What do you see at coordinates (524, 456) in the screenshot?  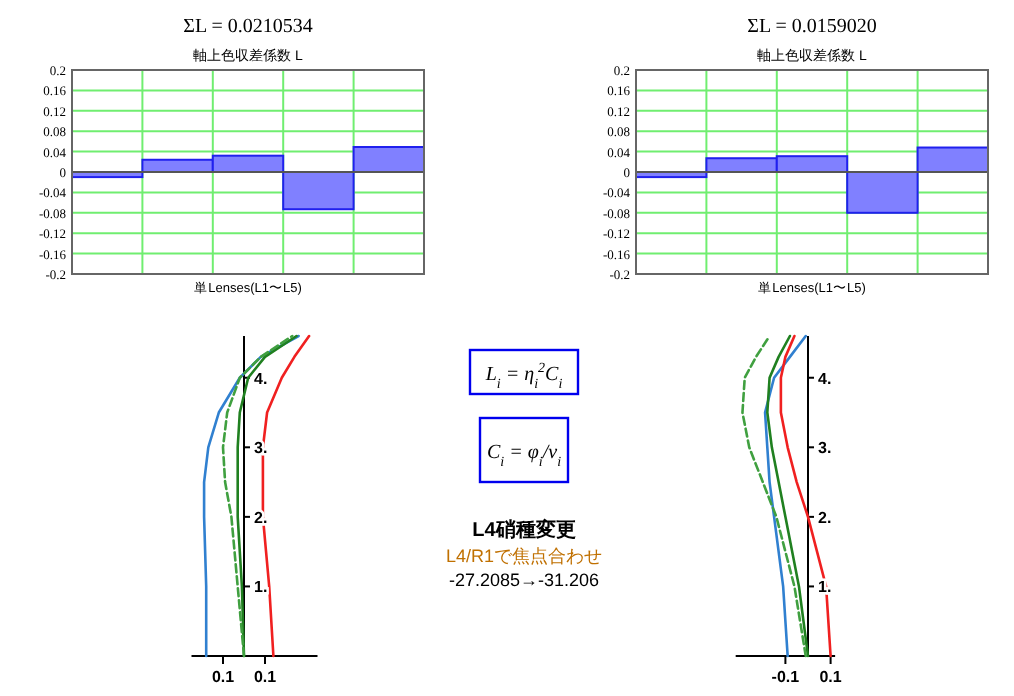 I see `text: C$_{i}$ = φ$_{i}$/ν$_{i}$` at bounding box center [524, 456].